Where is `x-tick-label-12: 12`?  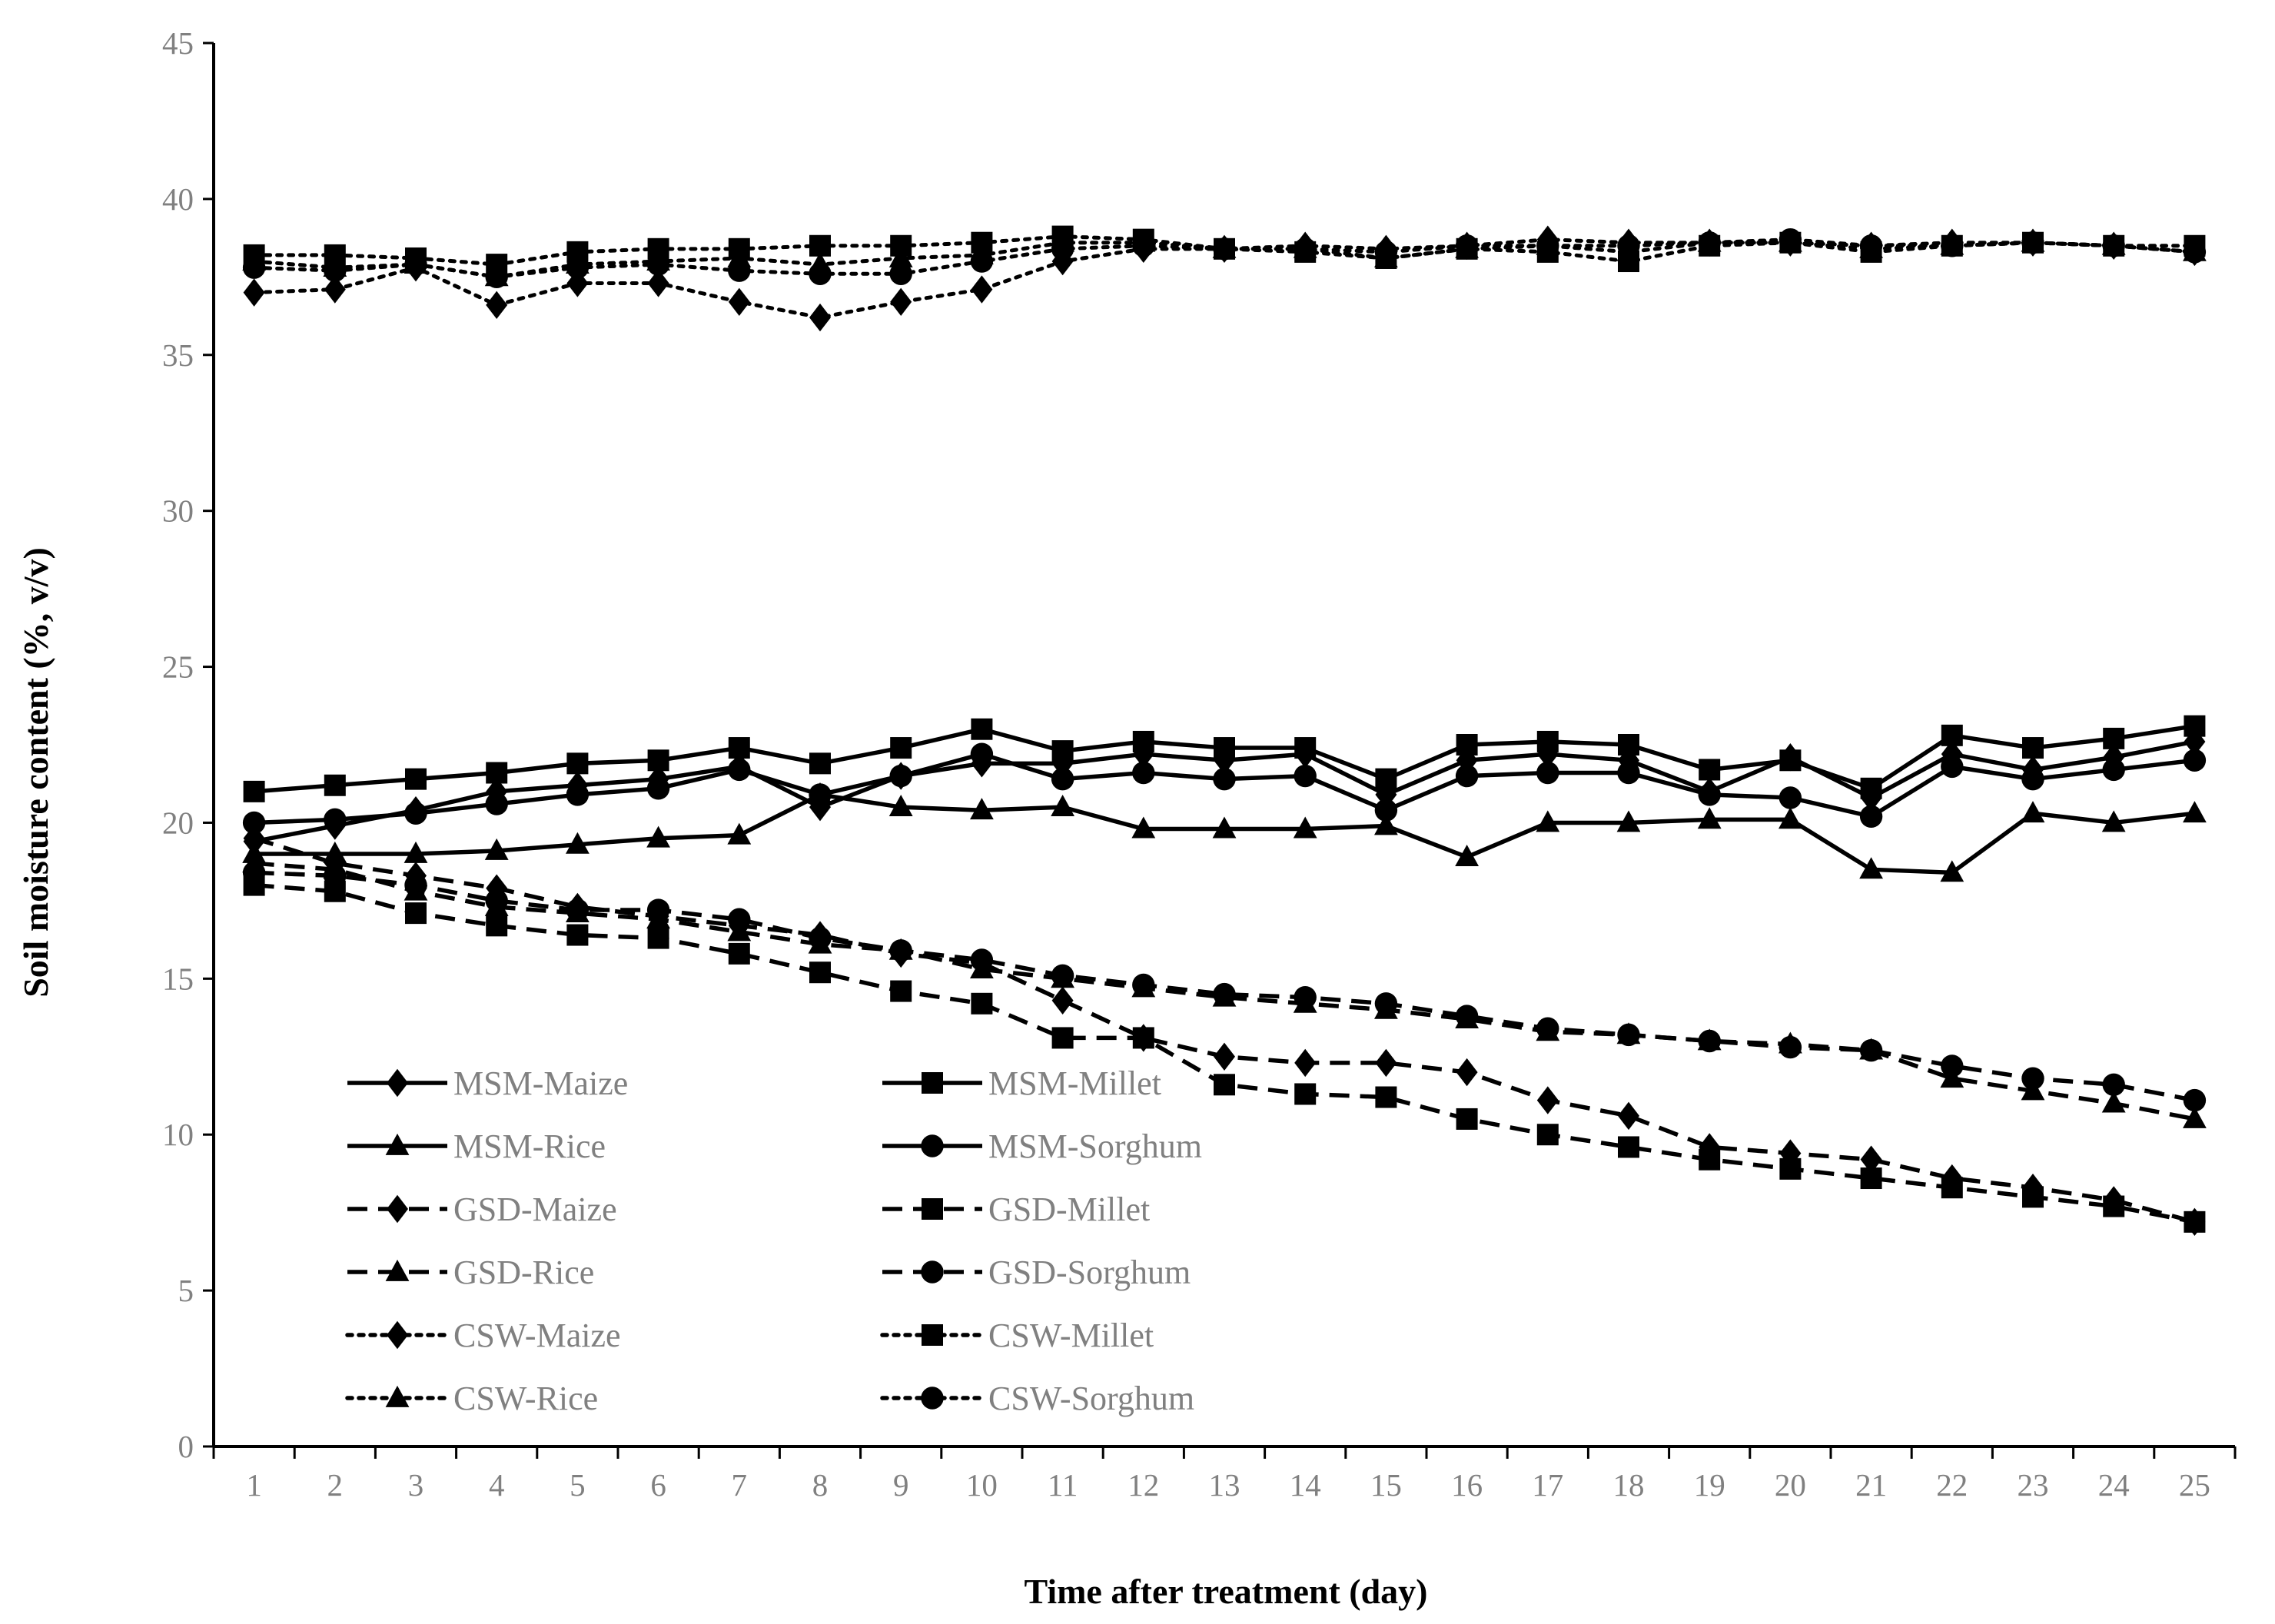
x-tick-label-12: 12 is located at coordinates (1143, 1485).